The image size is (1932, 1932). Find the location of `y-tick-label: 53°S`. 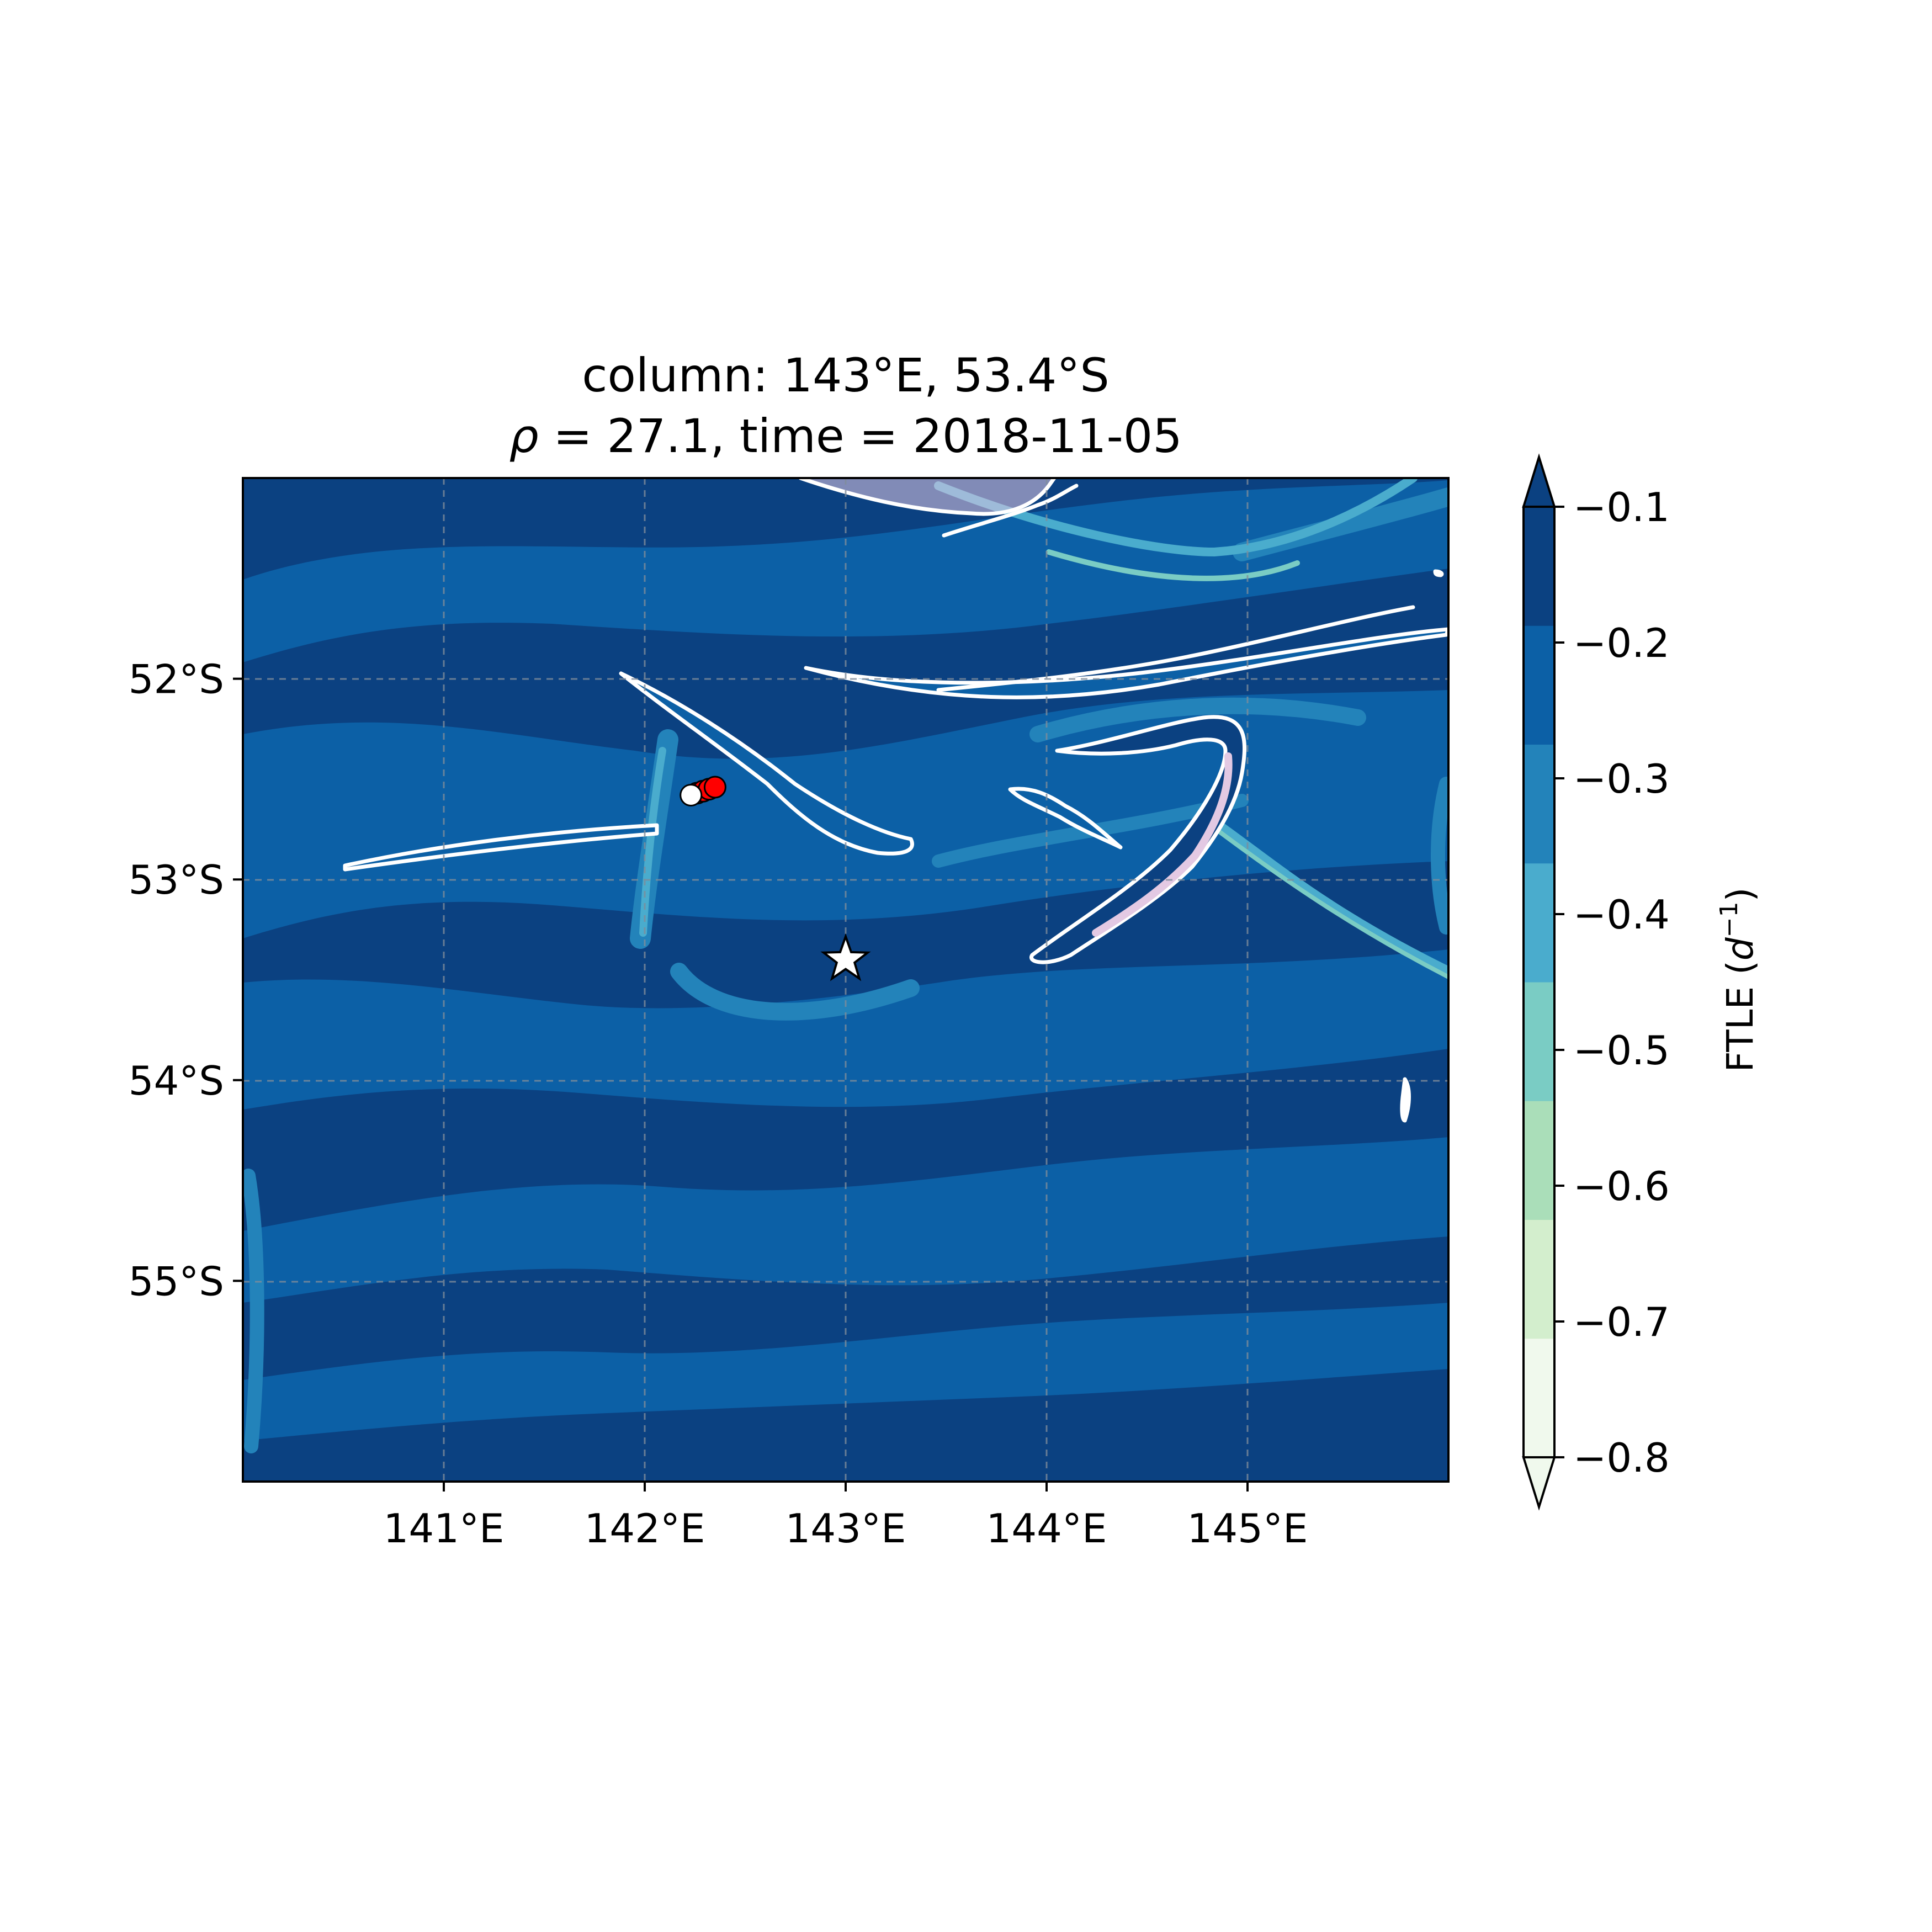

y-tick-label: 53°S is located at coordinates (176, 880).